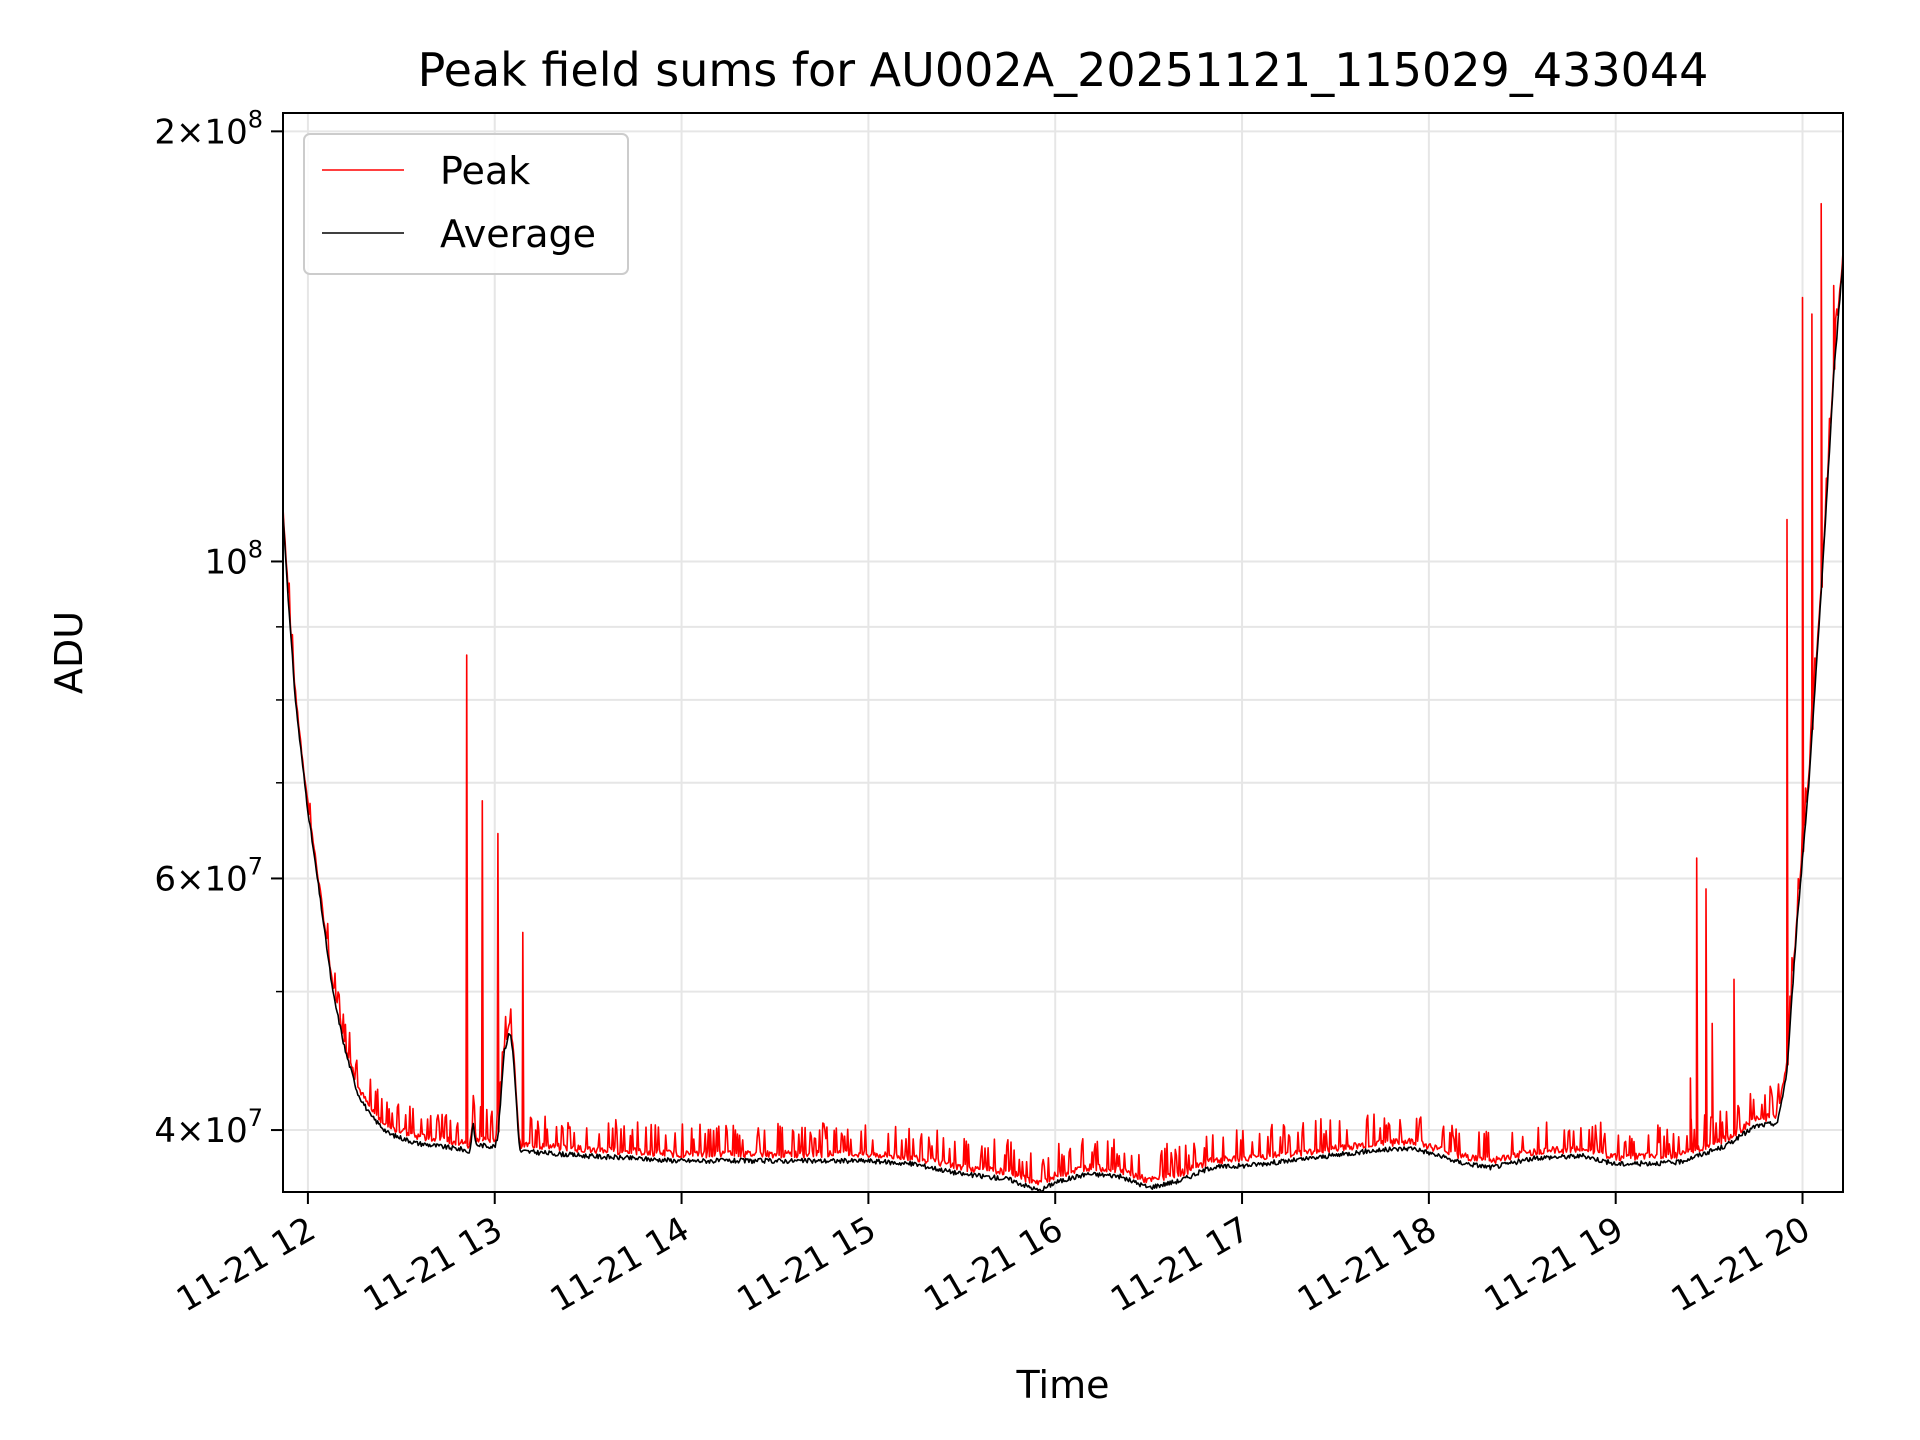 The height and width of the screenshot is (1440, 1920). I want to click on x-tick-label: 11-21 15, so click(806, 1264).